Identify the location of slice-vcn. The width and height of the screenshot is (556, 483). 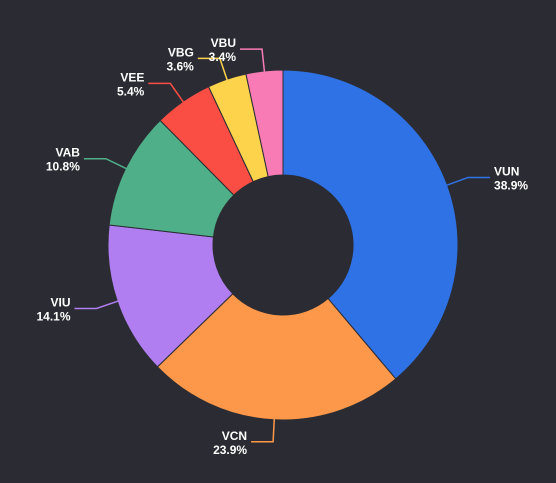
(276, 357).